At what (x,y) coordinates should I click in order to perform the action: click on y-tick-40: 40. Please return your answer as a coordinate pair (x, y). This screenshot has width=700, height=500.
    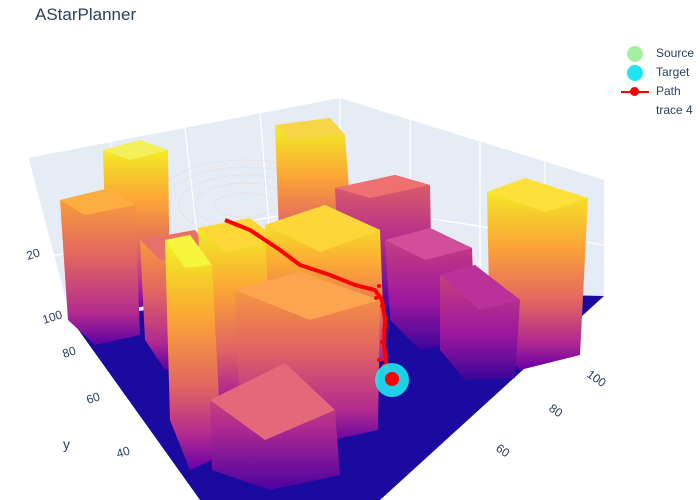
    Looking at the image, I should click on (123, 452).